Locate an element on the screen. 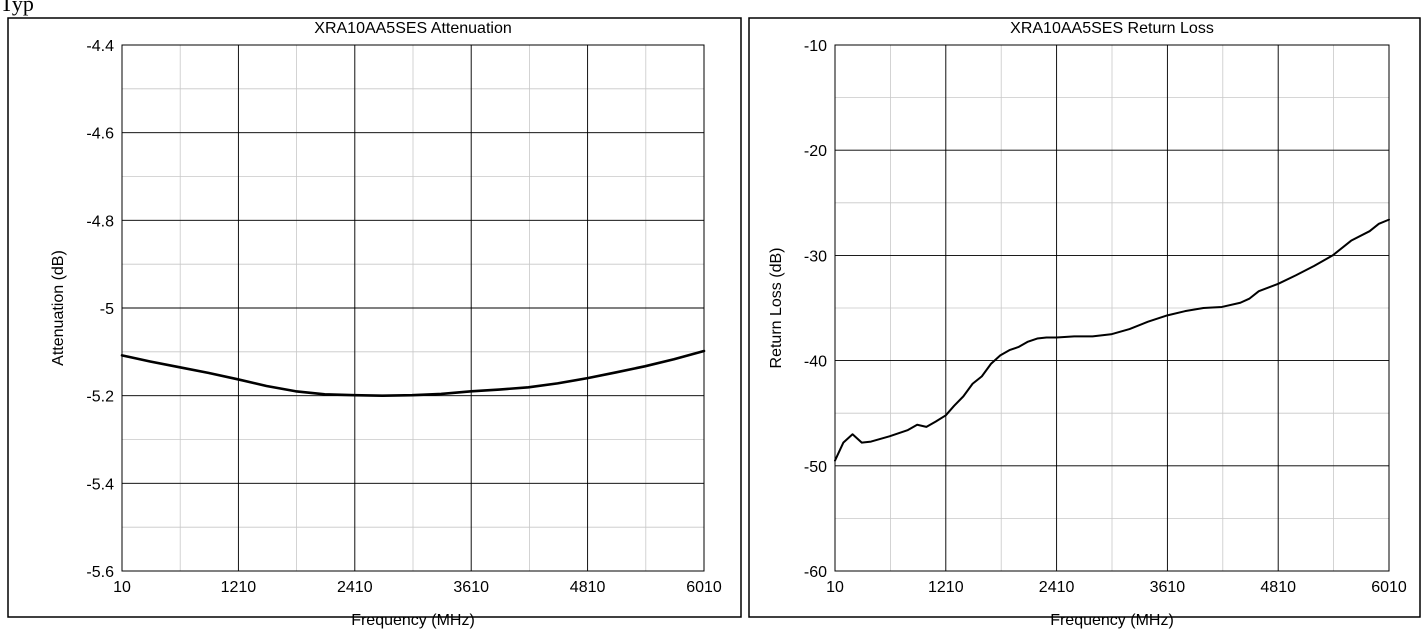 Image resolution: width=1427 pixels, height=635 pixels. y-axis-label: Return Loss (dB) is located at coordinates (776, 308).